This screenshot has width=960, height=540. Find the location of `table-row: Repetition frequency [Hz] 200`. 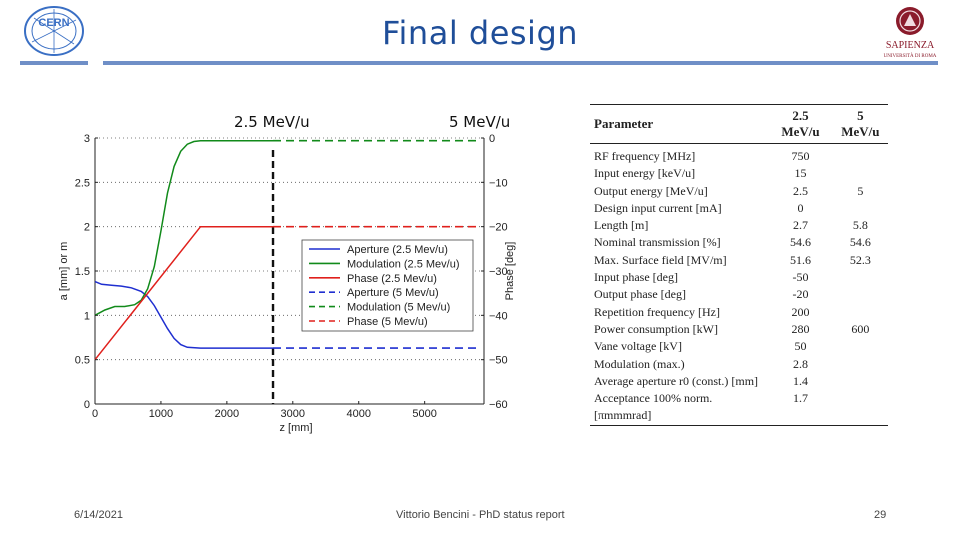

table-row: Repetition frequency [Hz] 200 is located at coordinates (739, 312).